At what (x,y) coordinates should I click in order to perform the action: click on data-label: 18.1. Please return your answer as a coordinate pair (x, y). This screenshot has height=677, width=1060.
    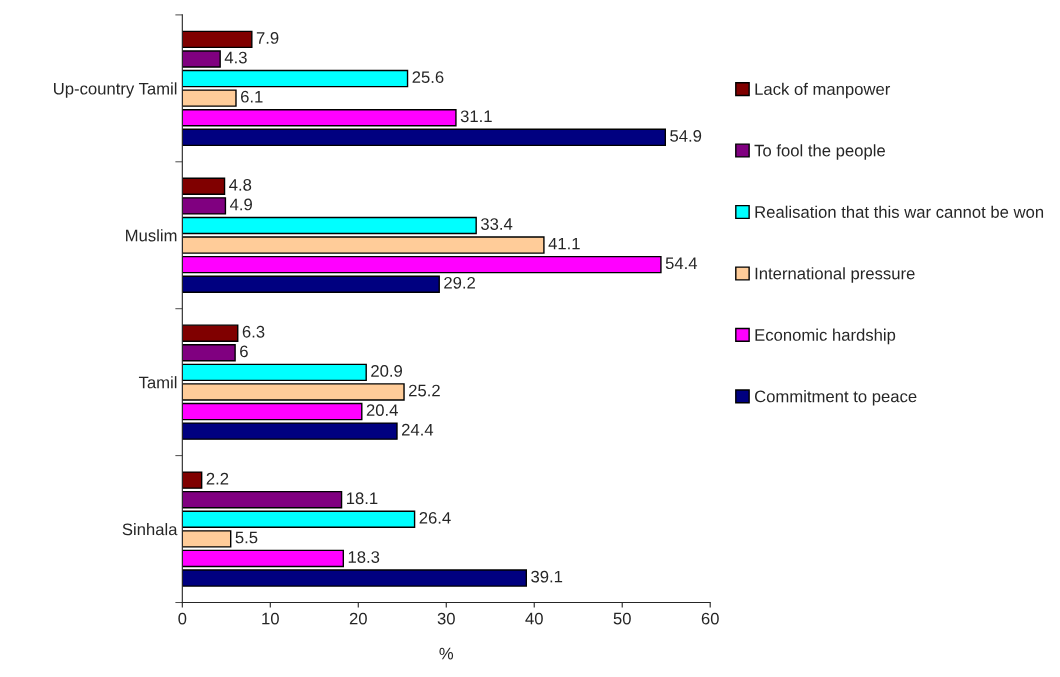
    Looking at the image, I should click on (362, 498).